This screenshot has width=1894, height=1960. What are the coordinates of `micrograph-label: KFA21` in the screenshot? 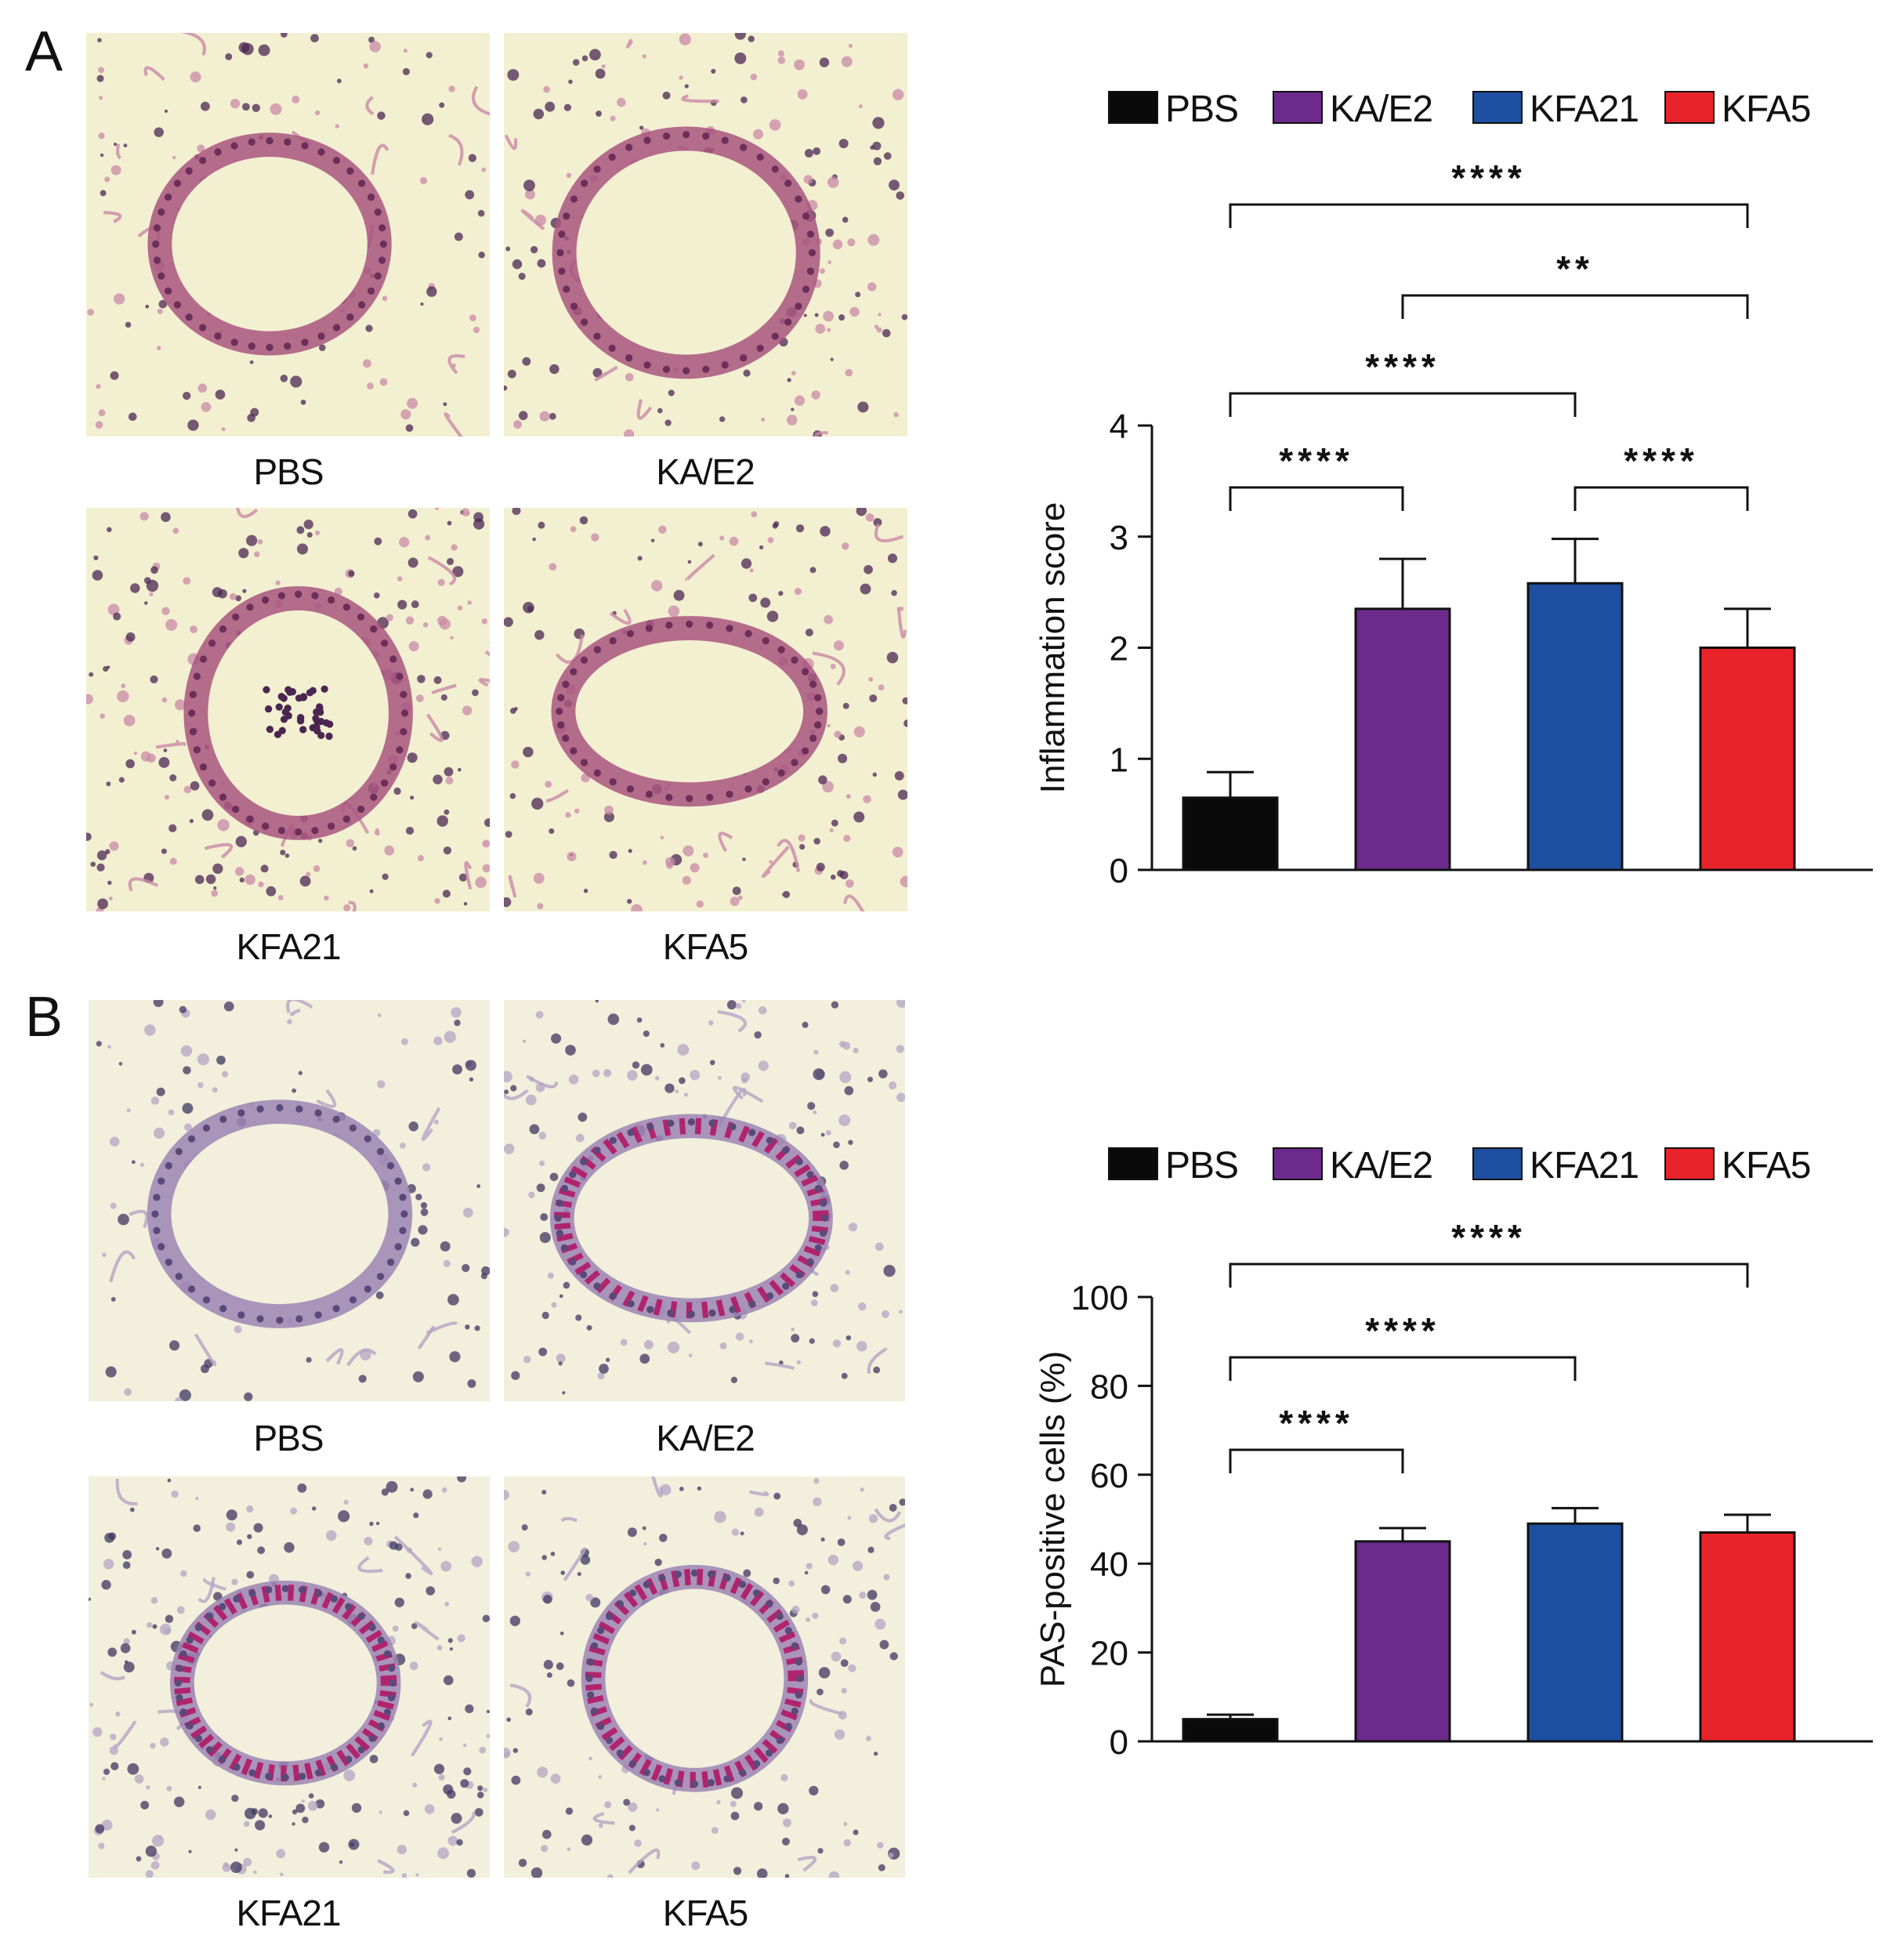 It's located at (288, 947).